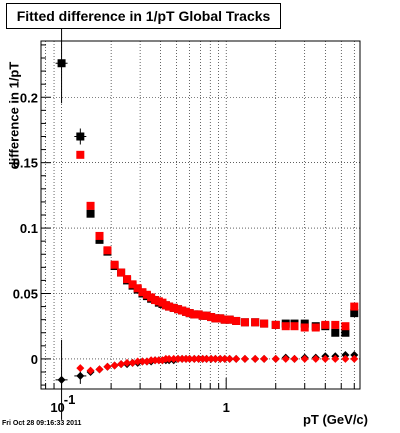 This screenshot has height=433, width=400. I want to click on y-tick-label: 0.2, so click(29, 97).